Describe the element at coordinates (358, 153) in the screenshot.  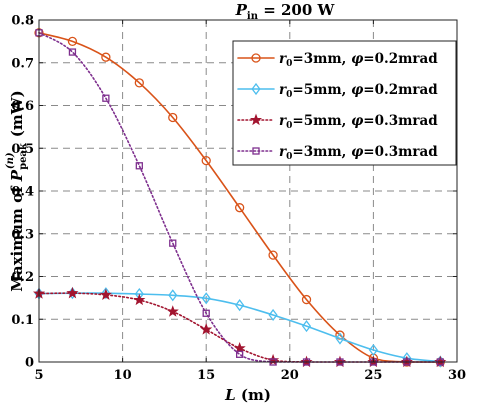
I see `legend-label: r0=3mm, φ=0.3mrad` at that location.